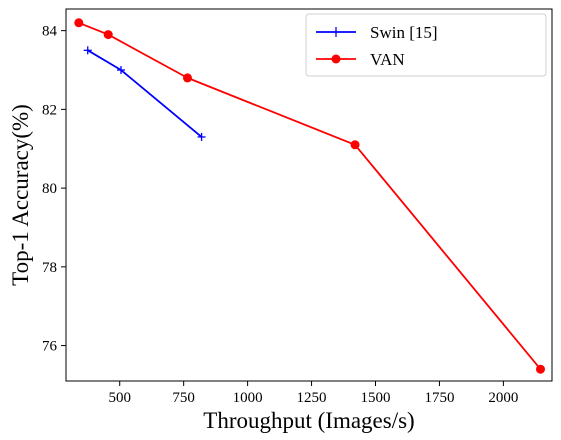  I want to click on legend: Swin [15] VAN, so click(426, 45).